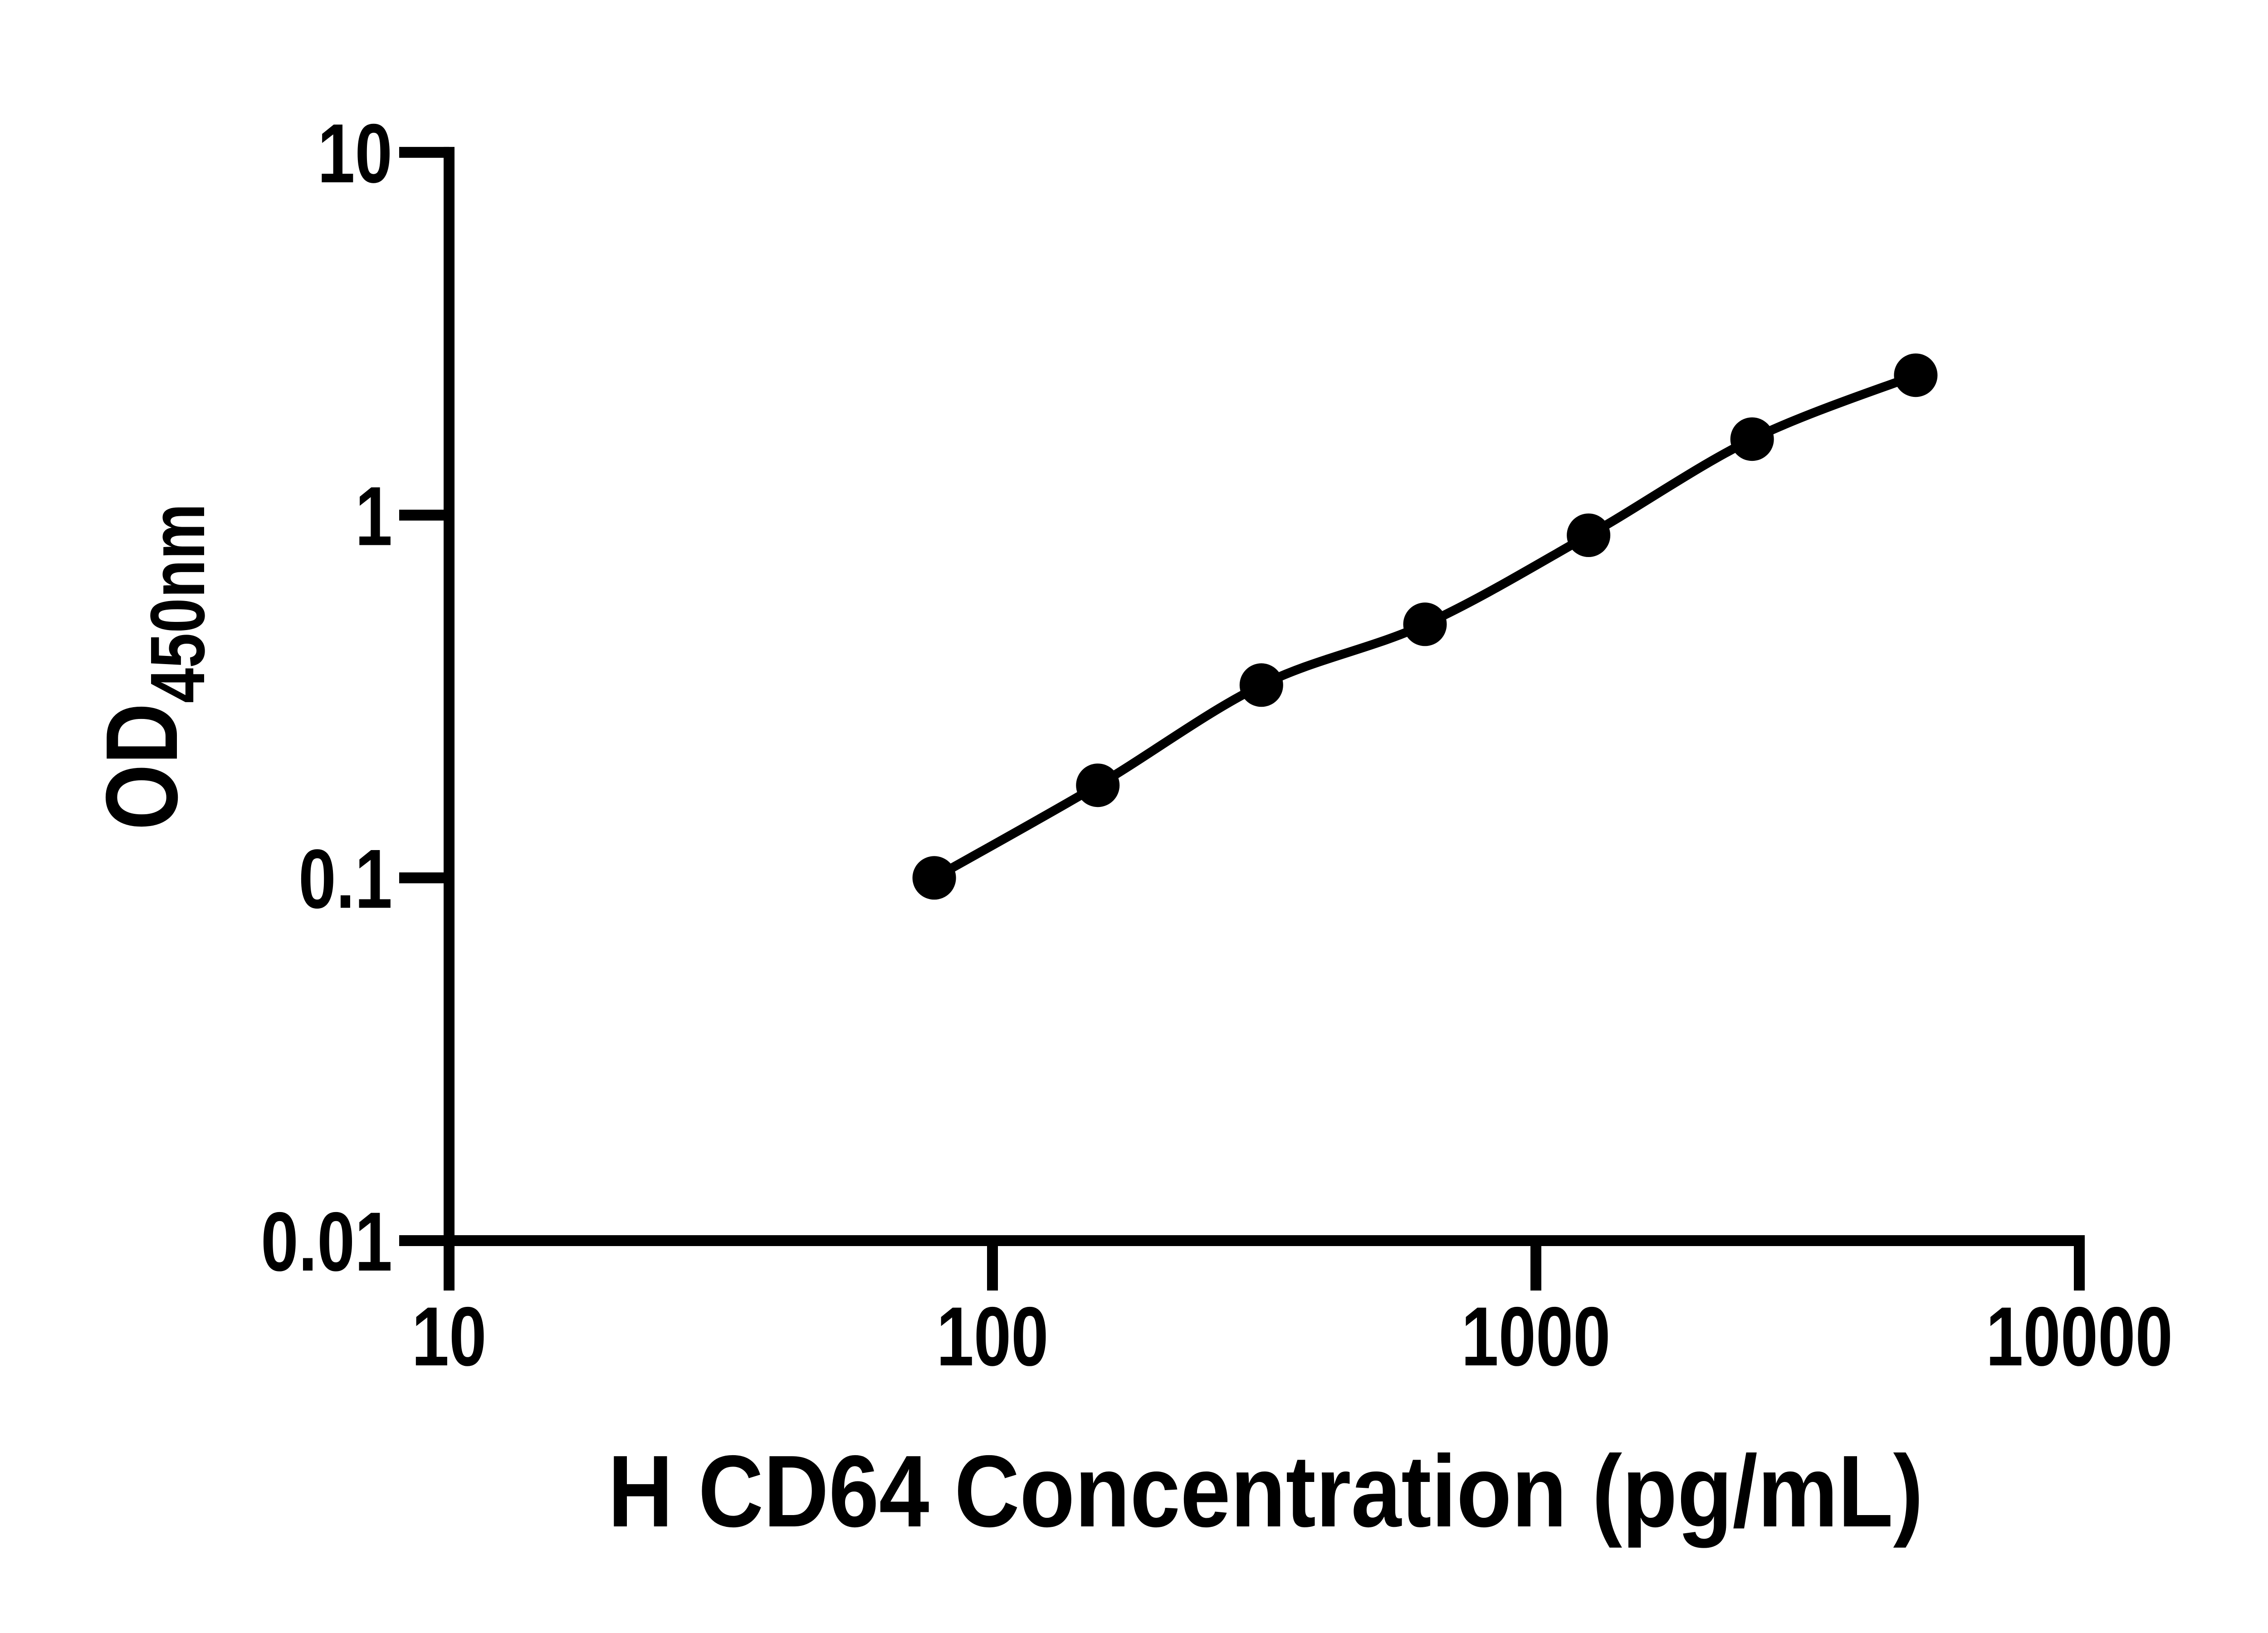 This screenshot has width=2268, height=1633. I want to click on y-tick-label: 0.01, so click(326, 1242).